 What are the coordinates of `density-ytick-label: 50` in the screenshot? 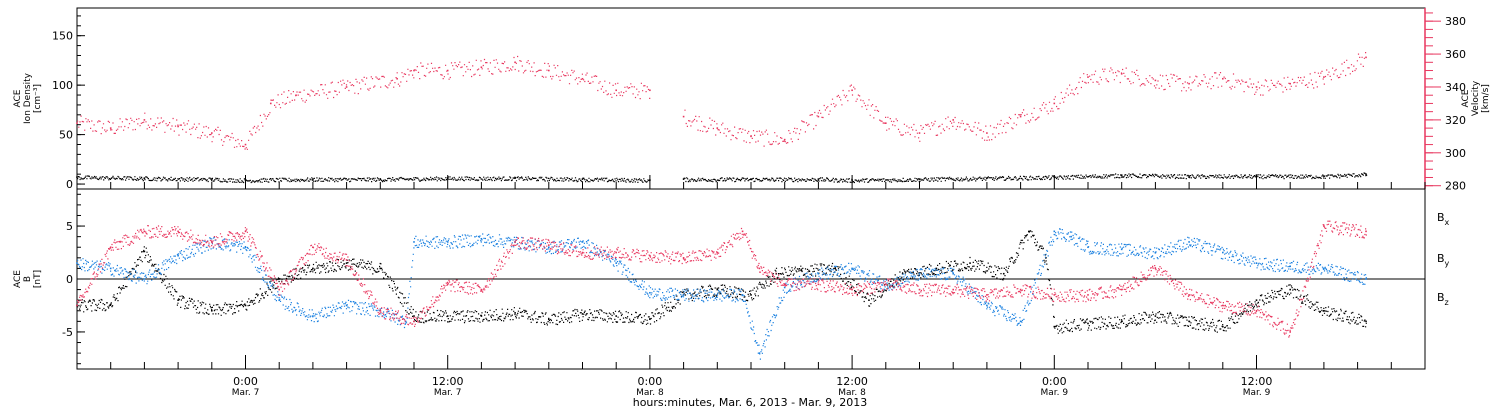 It's located at (66, 135).